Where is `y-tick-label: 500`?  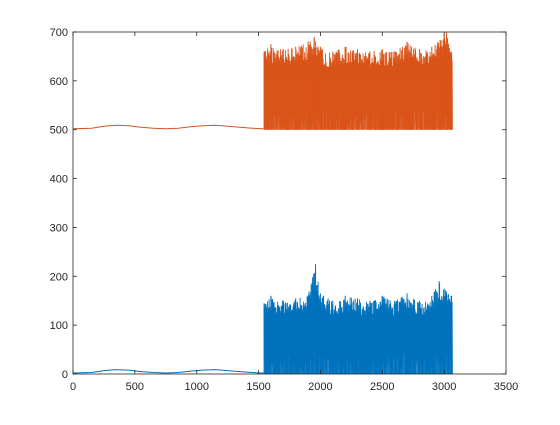
y-tick-label: 500 is located at coordinates (59, 131).